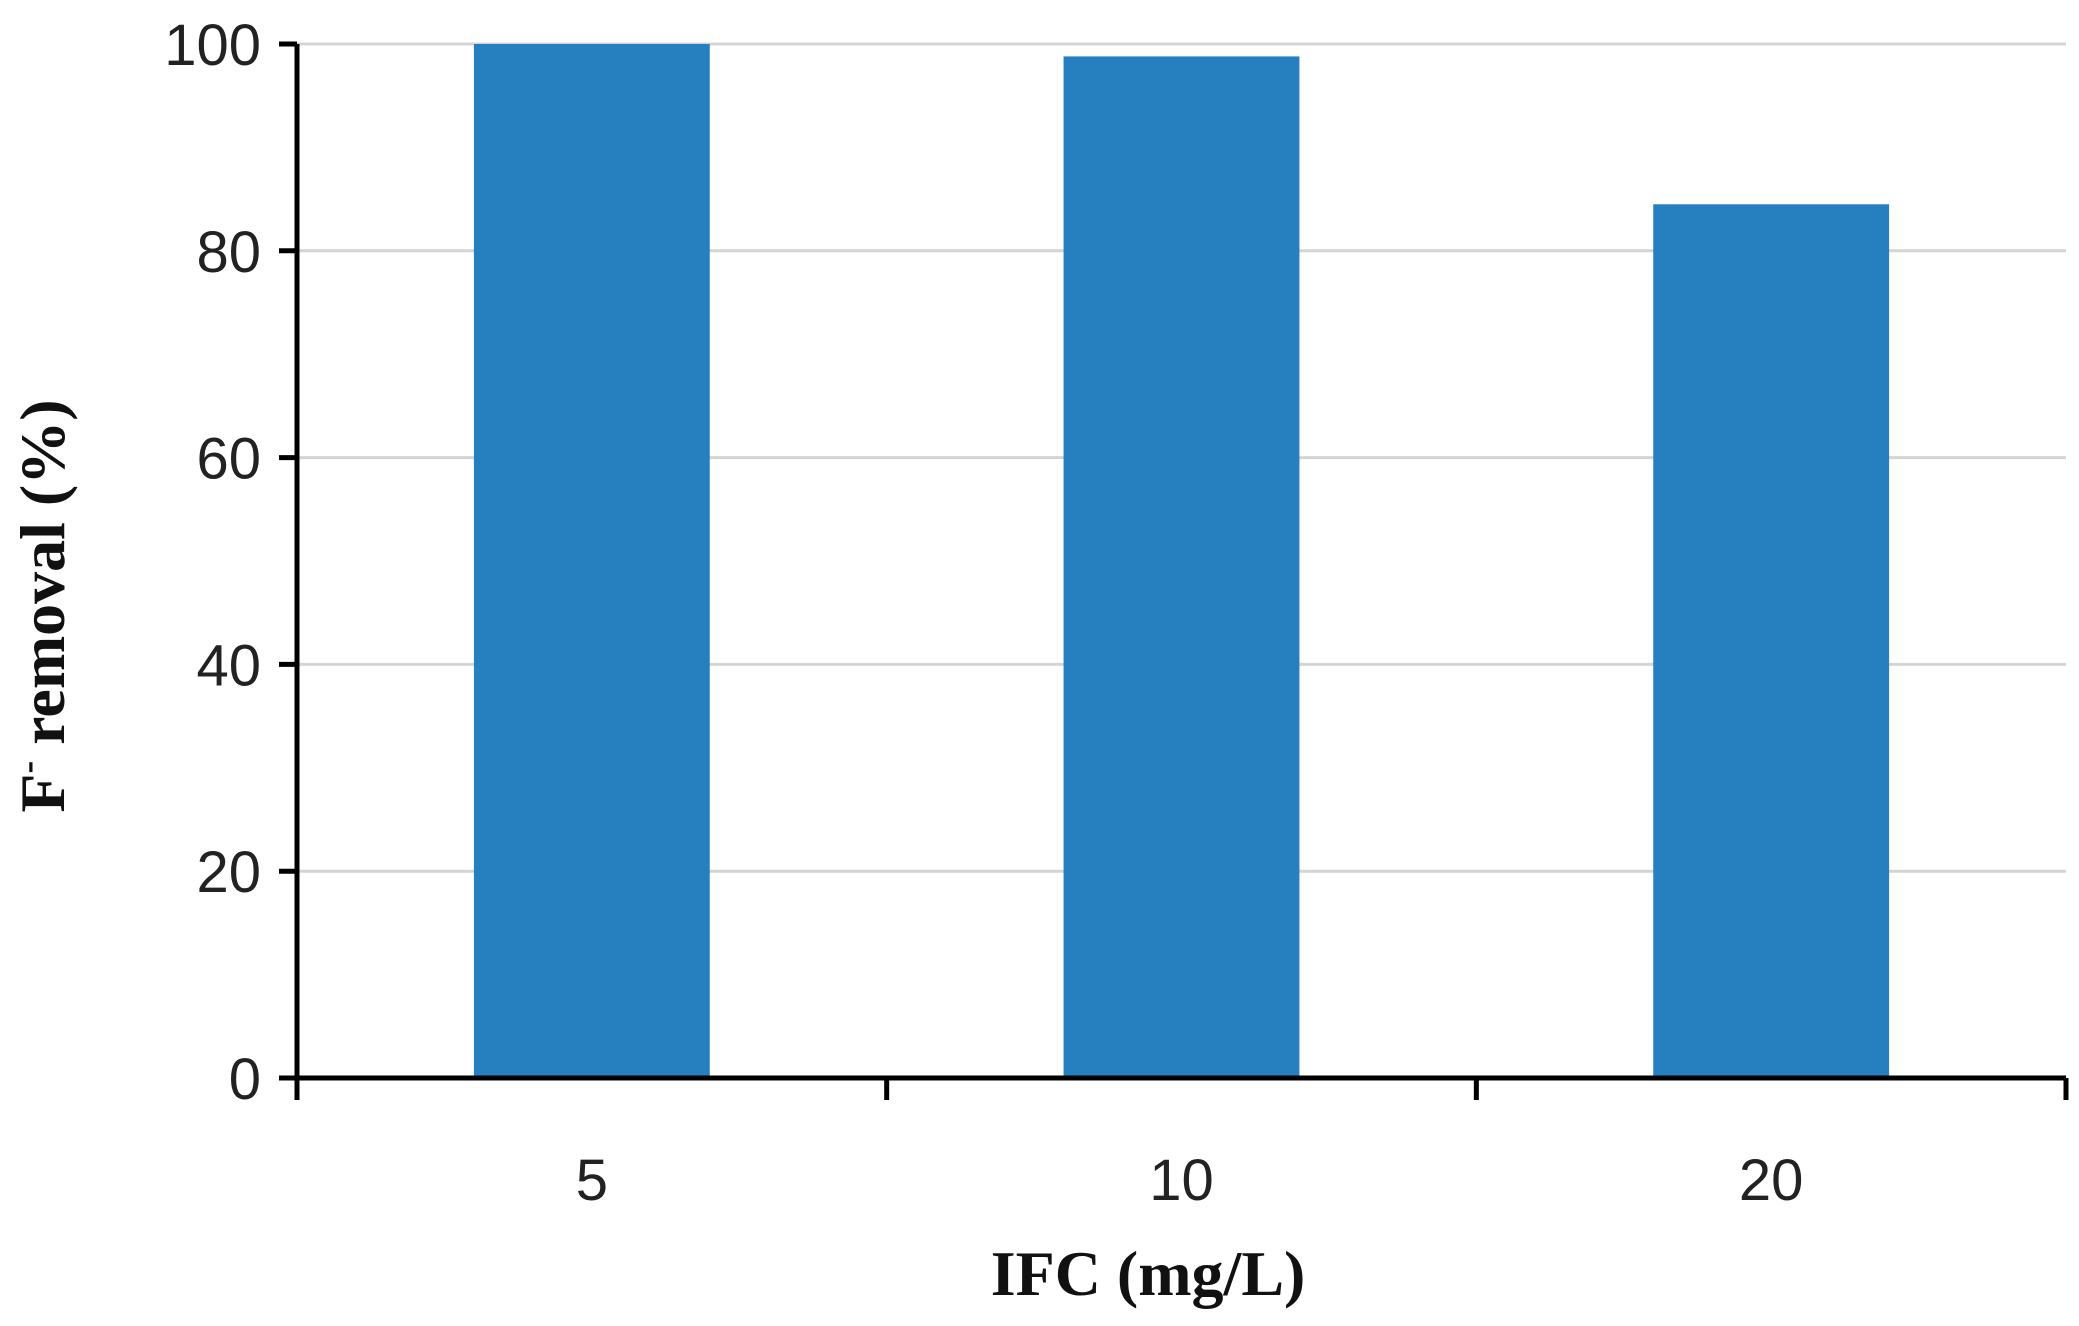 The height and width of the screenshot is (1326, 2079). What do you see at coordinates (228, 459) in the screenshot?
I see `y-tick-label: 60` at bounding box center [228, 459].